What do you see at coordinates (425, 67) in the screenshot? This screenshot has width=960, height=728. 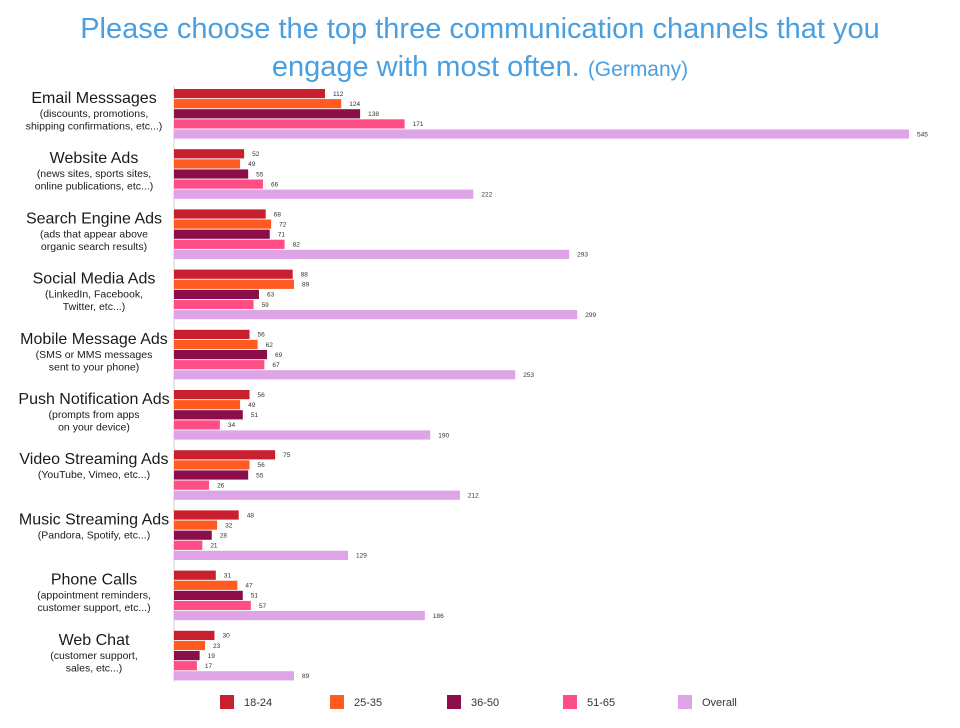 I see `chart-title-line2-text: engage with most often.` at bounding box center [425, 67].